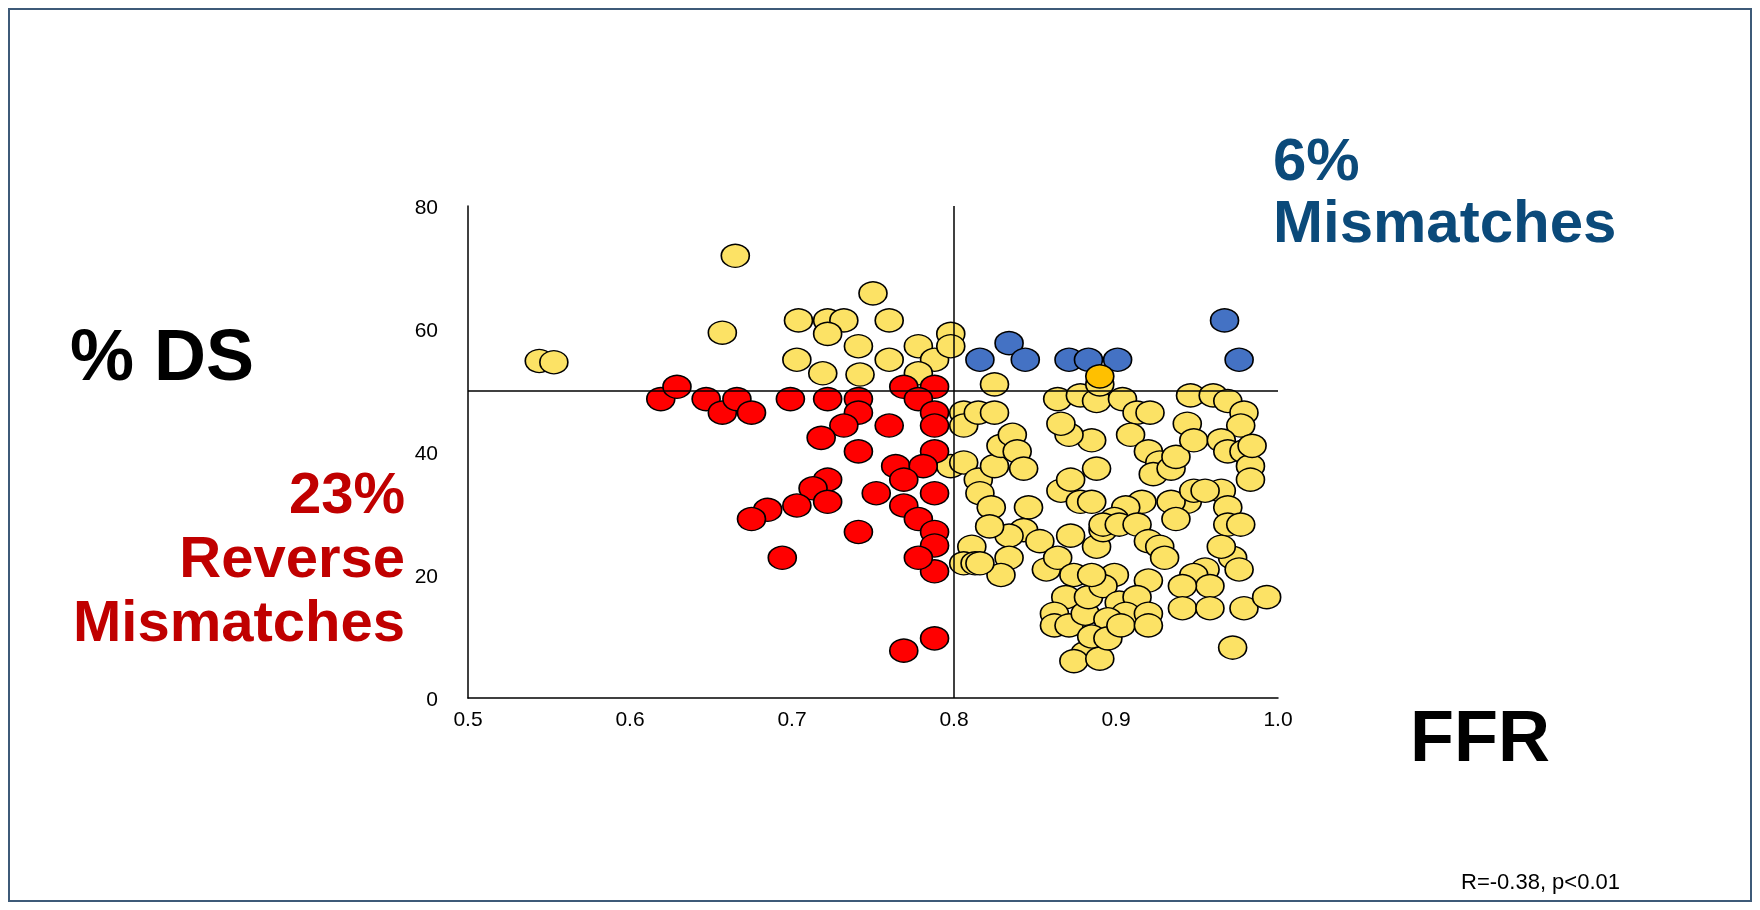  Describe the element at coordinates (792, 718) in the screenshot. I see `x-tick-label: 0.7` at that location.